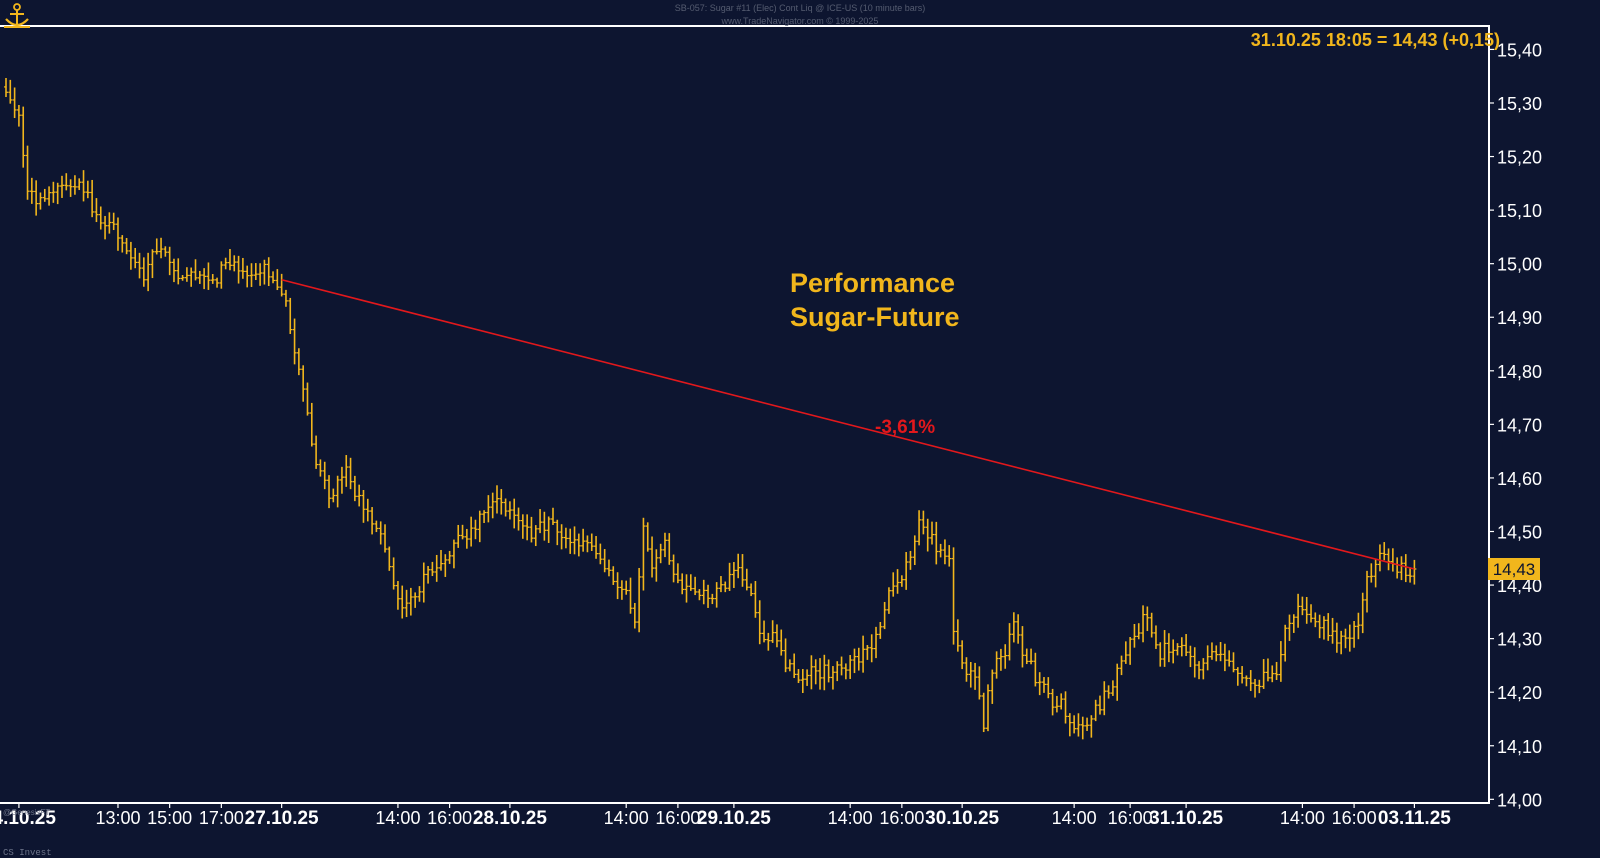 Image resolution: width=1600 pixels, height=858 pixels. I want to click on chart-header-copyright: www.TradeNavigator.com © 1999-2025, so click(800, 21).